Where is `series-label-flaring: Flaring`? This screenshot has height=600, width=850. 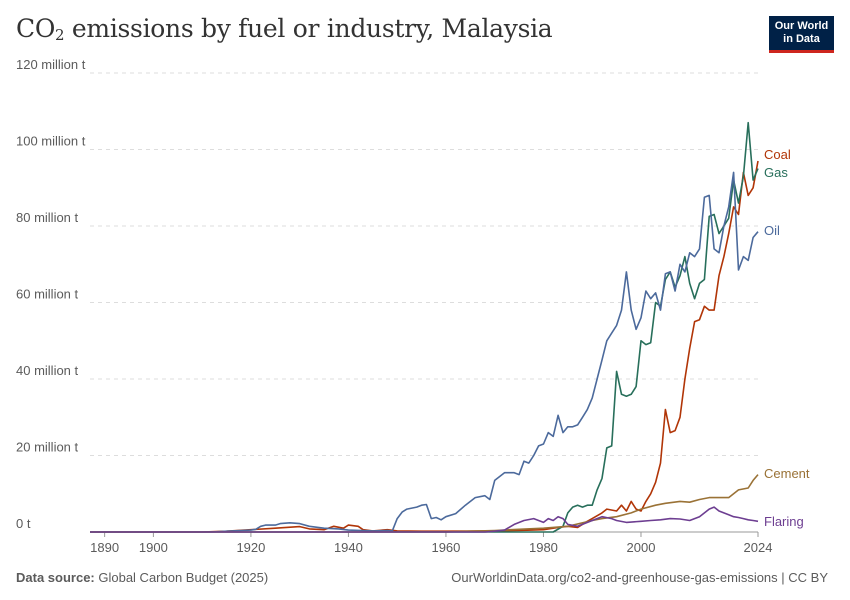 series-label-flaring: Flaring is located at coordinates (784, 521).